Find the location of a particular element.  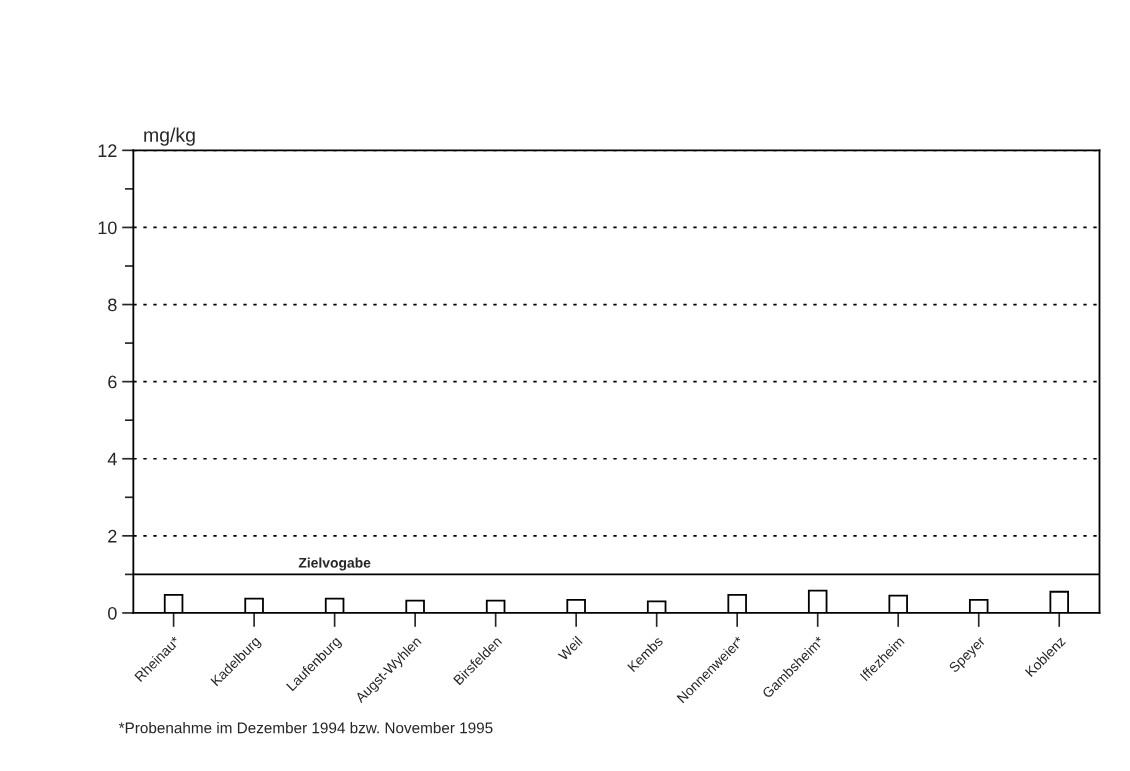

y-tick-label: 12 is located at coordinates (107, 150).